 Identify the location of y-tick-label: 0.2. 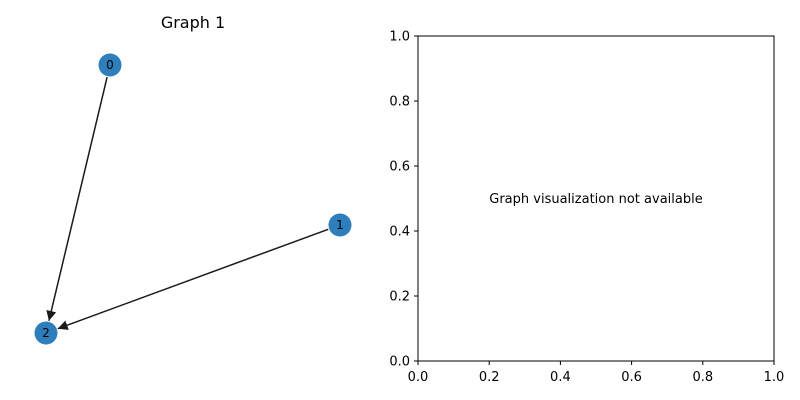
(399, 297).